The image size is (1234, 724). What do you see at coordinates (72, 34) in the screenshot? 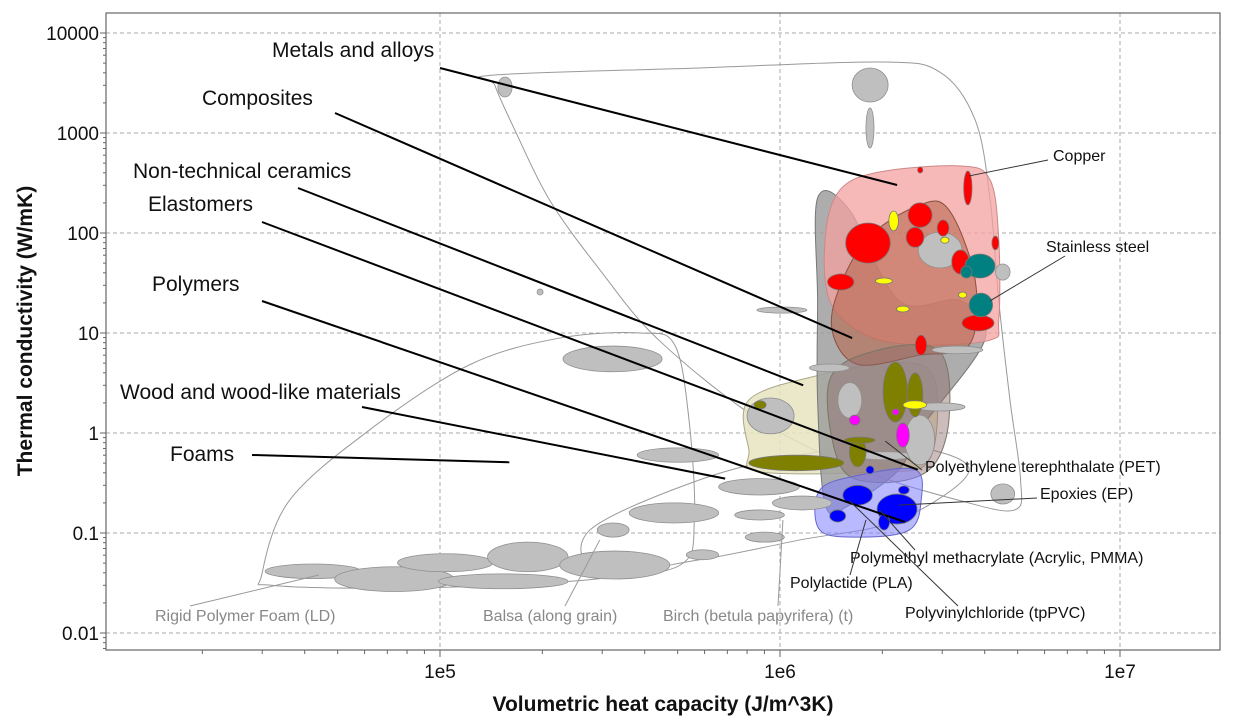
I see `y-tick-label: 10000` at bounding box center [72, 34].